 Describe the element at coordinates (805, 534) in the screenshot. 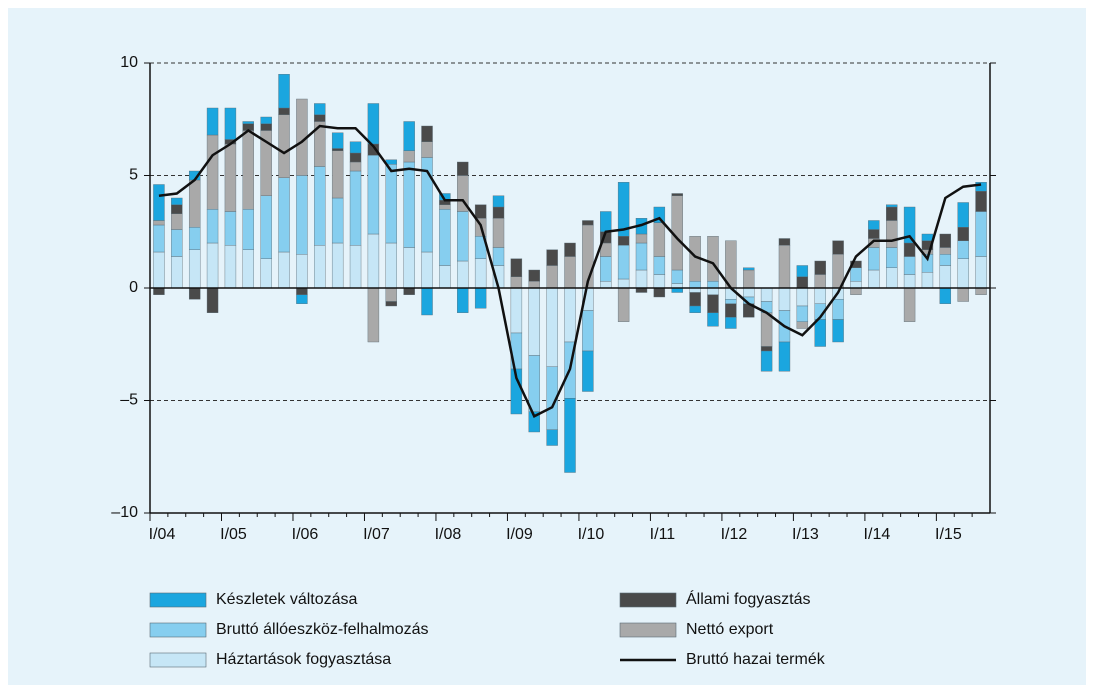

I see `x-tick-label: I/13` at that location.